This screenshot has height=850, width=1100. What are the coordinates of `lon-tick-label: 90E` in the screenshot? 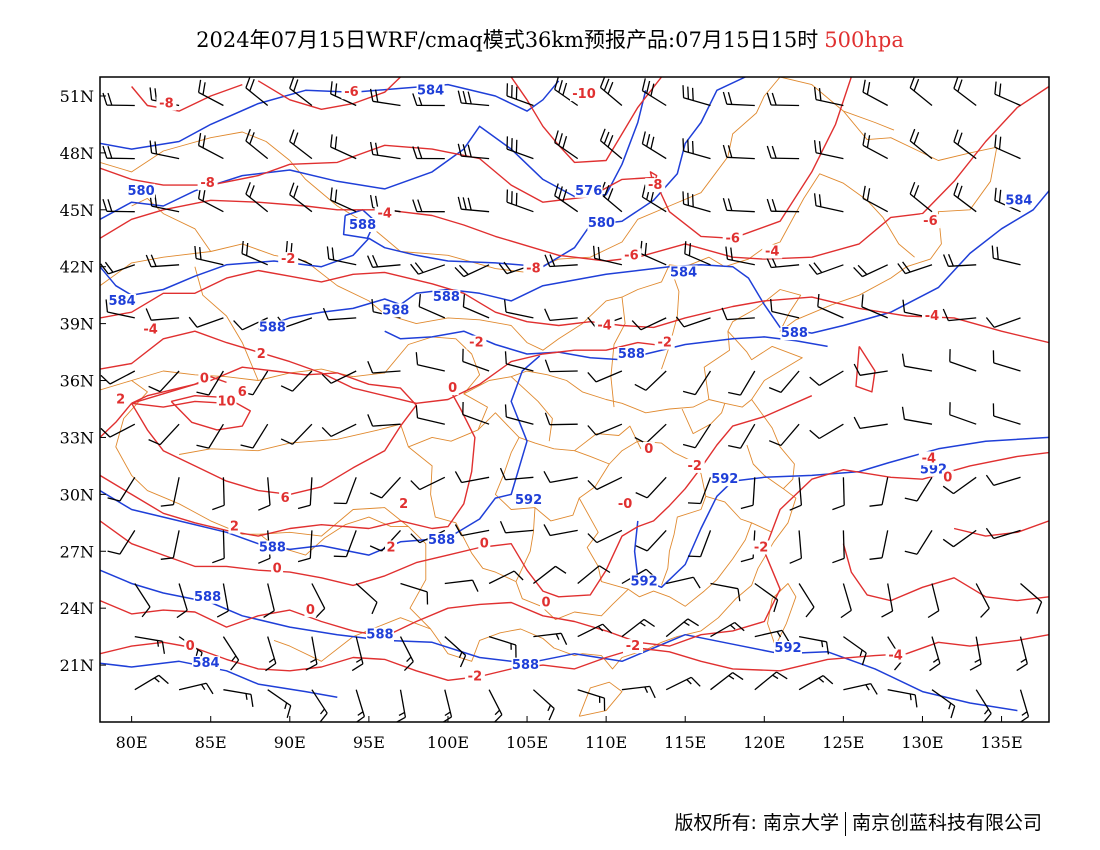 It's located at (290, 742).